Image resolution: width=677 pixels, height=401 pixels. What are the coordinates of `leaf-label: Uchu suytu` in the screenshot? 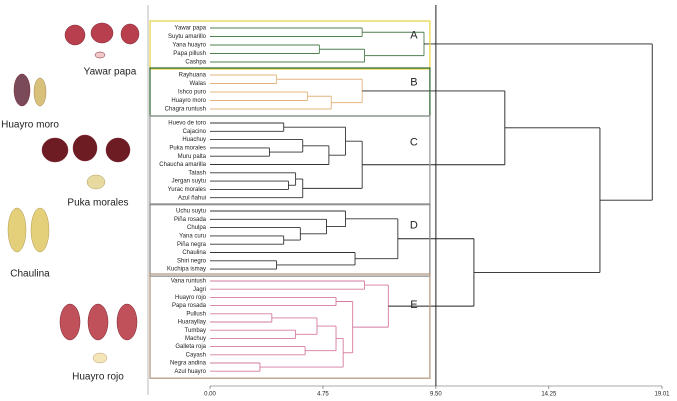 It's located at (191, 212).